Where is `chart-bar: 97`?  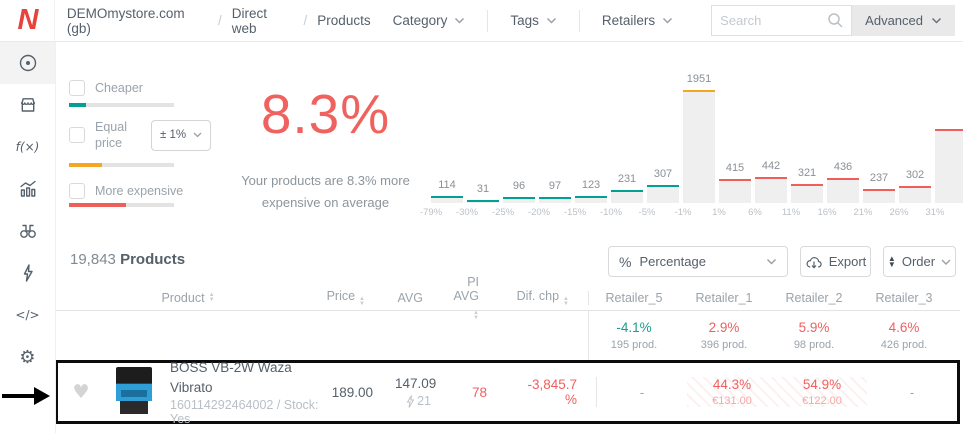 chart-bar: 97 is located at coordinates (557, 191).